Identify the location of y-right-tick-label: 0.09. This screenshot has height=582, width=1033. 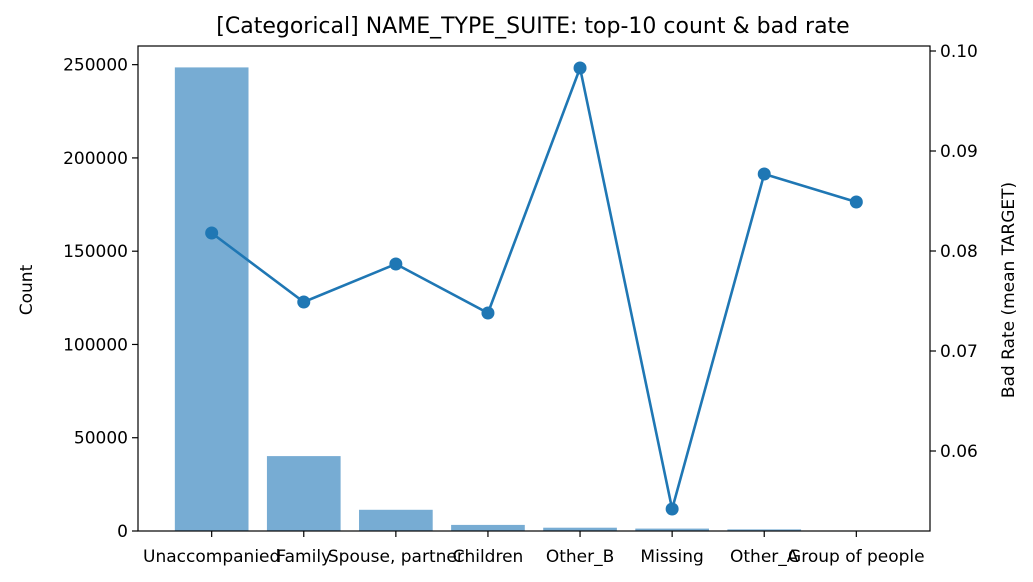
(959, 152).